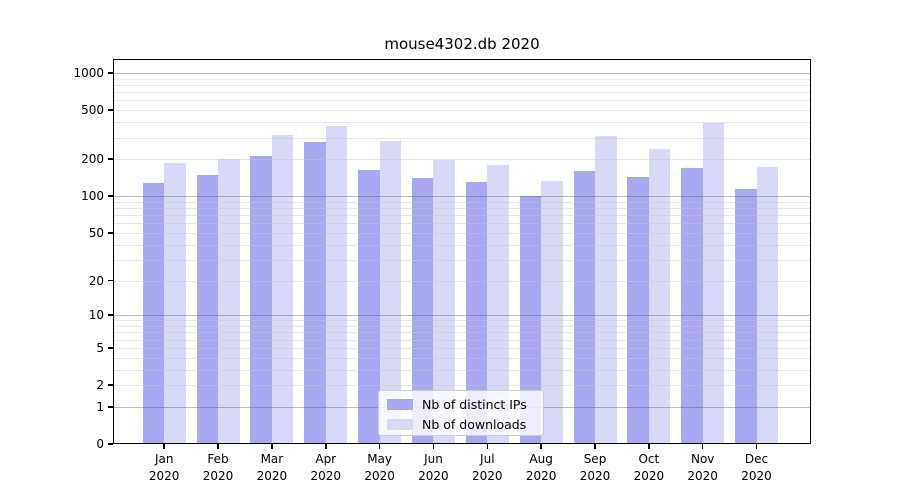 The width and height of the screenshot is (900, 500). I want to click on bar-nb-of-distinct-ips-may-2020, so click(369, 307).